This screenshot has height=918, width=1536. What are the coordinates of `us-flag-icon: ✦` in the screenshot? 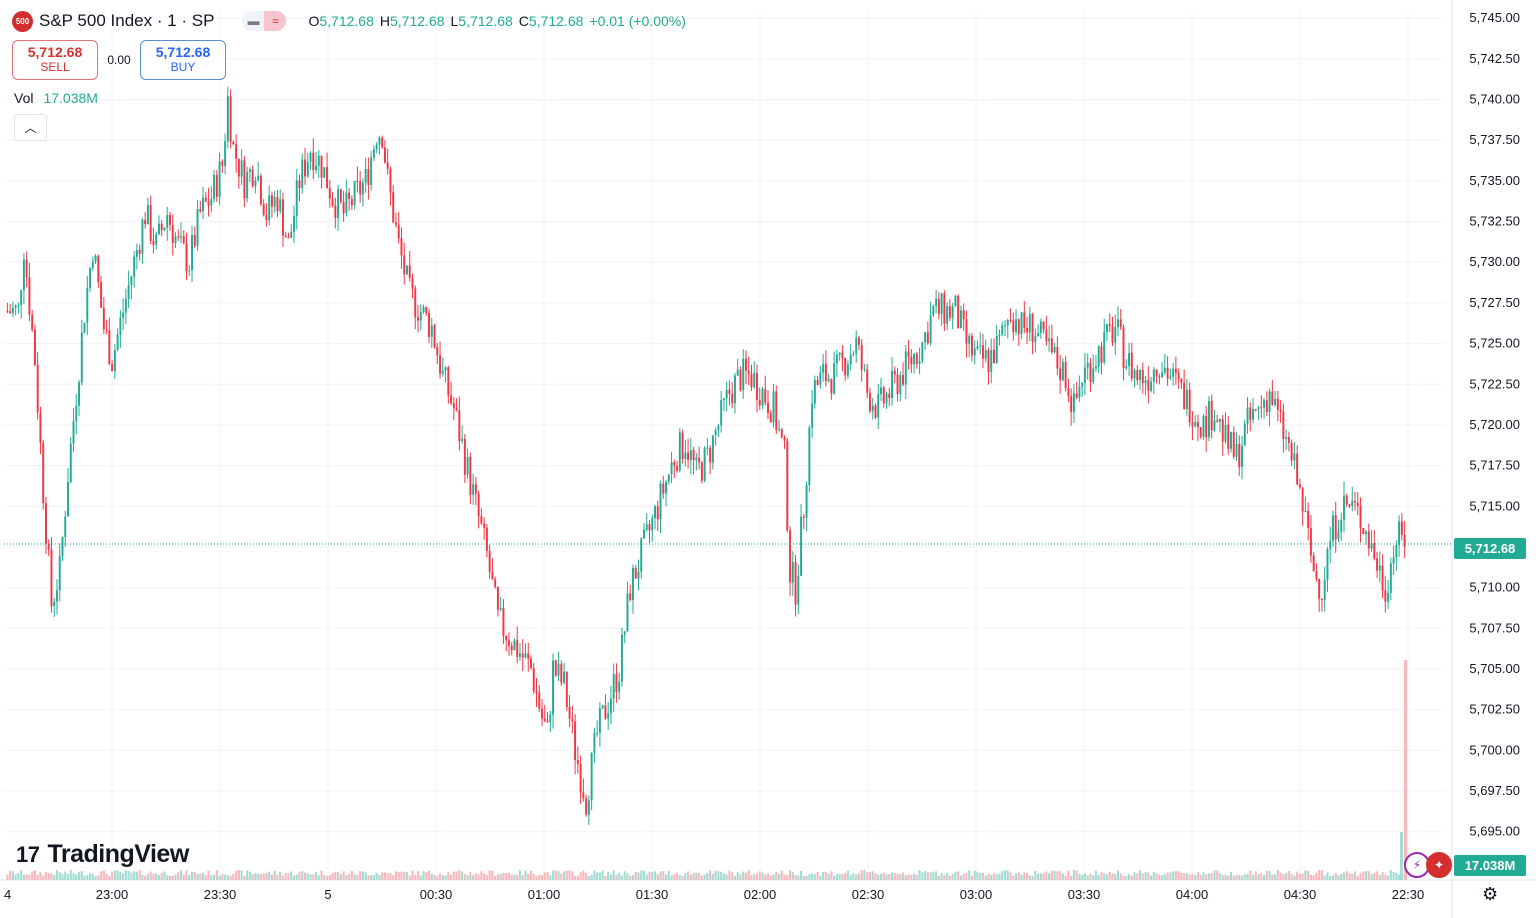 It's located at (1439, 865).